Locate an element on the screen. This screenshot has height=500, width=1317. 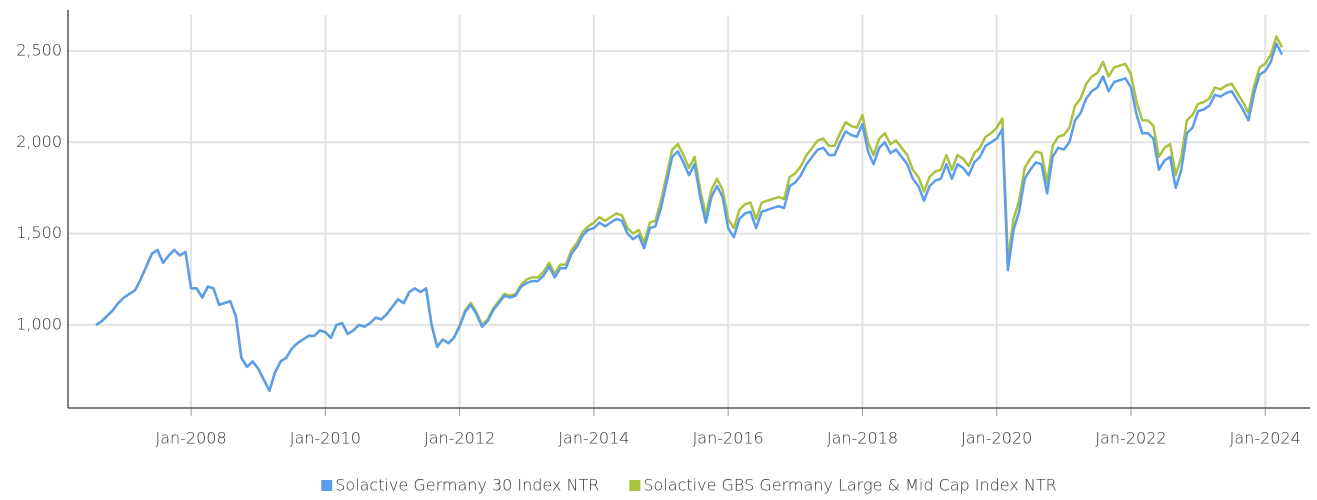
x-tick-label: Jan-2022 is located at coordinates (1130, 438).